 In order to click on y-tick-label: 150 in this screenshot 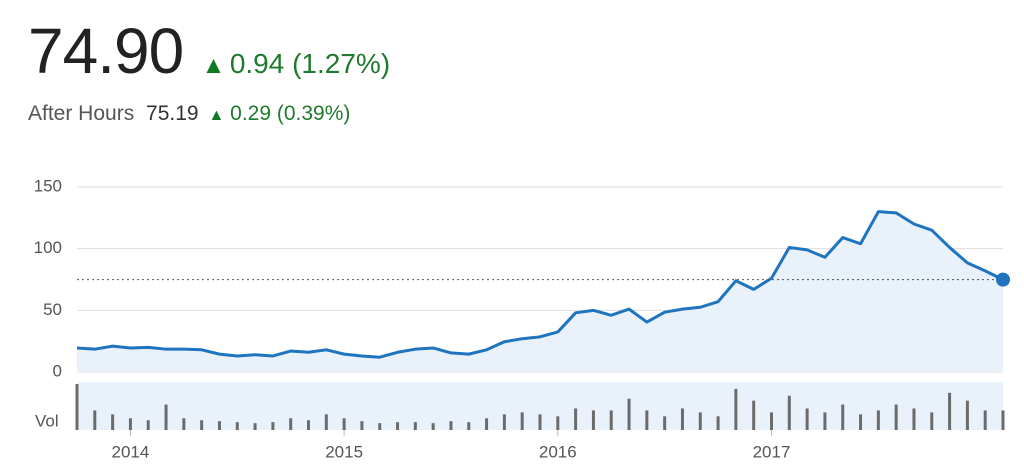, I will do `click(48, 185)`.